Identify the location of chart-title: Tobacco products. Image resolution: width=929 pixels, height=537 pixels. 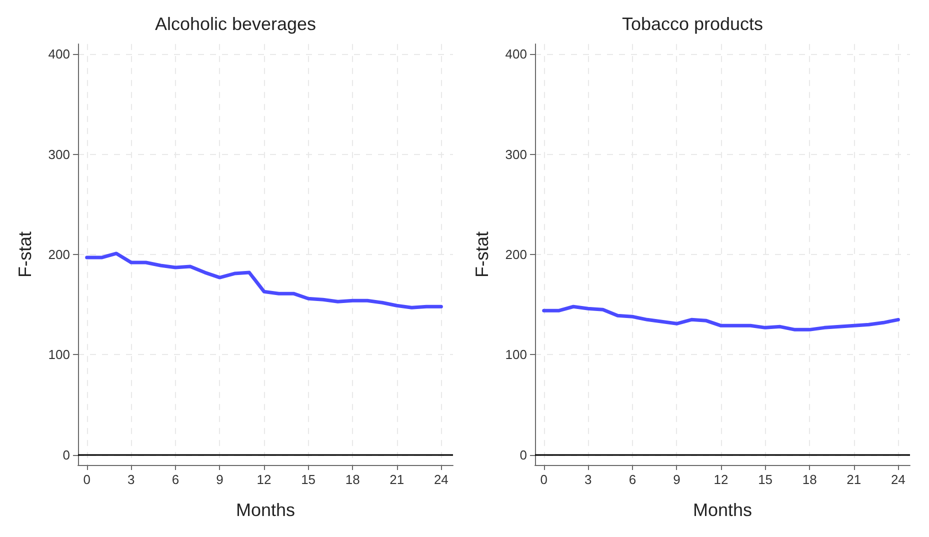
(693, 24).